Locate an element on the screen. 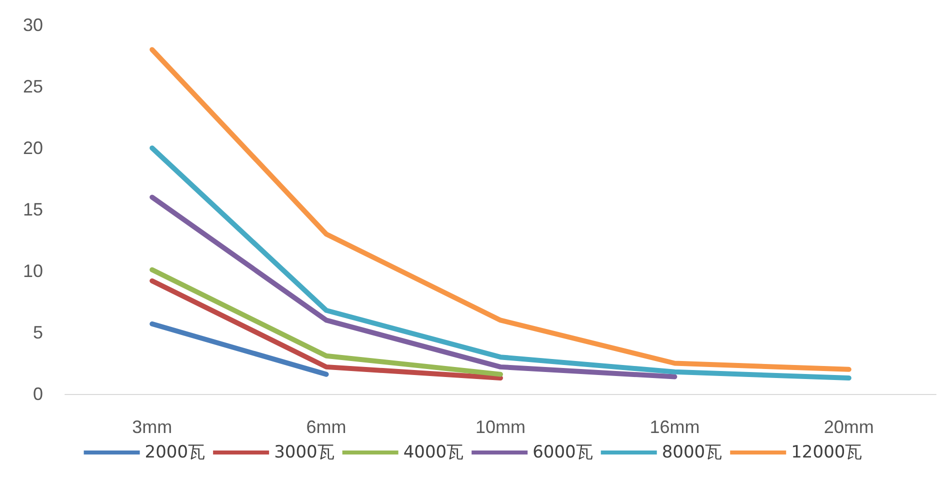 This screenshot has height=477, width=947. y-tick-label: 10 is located at coordinates (32, 271).